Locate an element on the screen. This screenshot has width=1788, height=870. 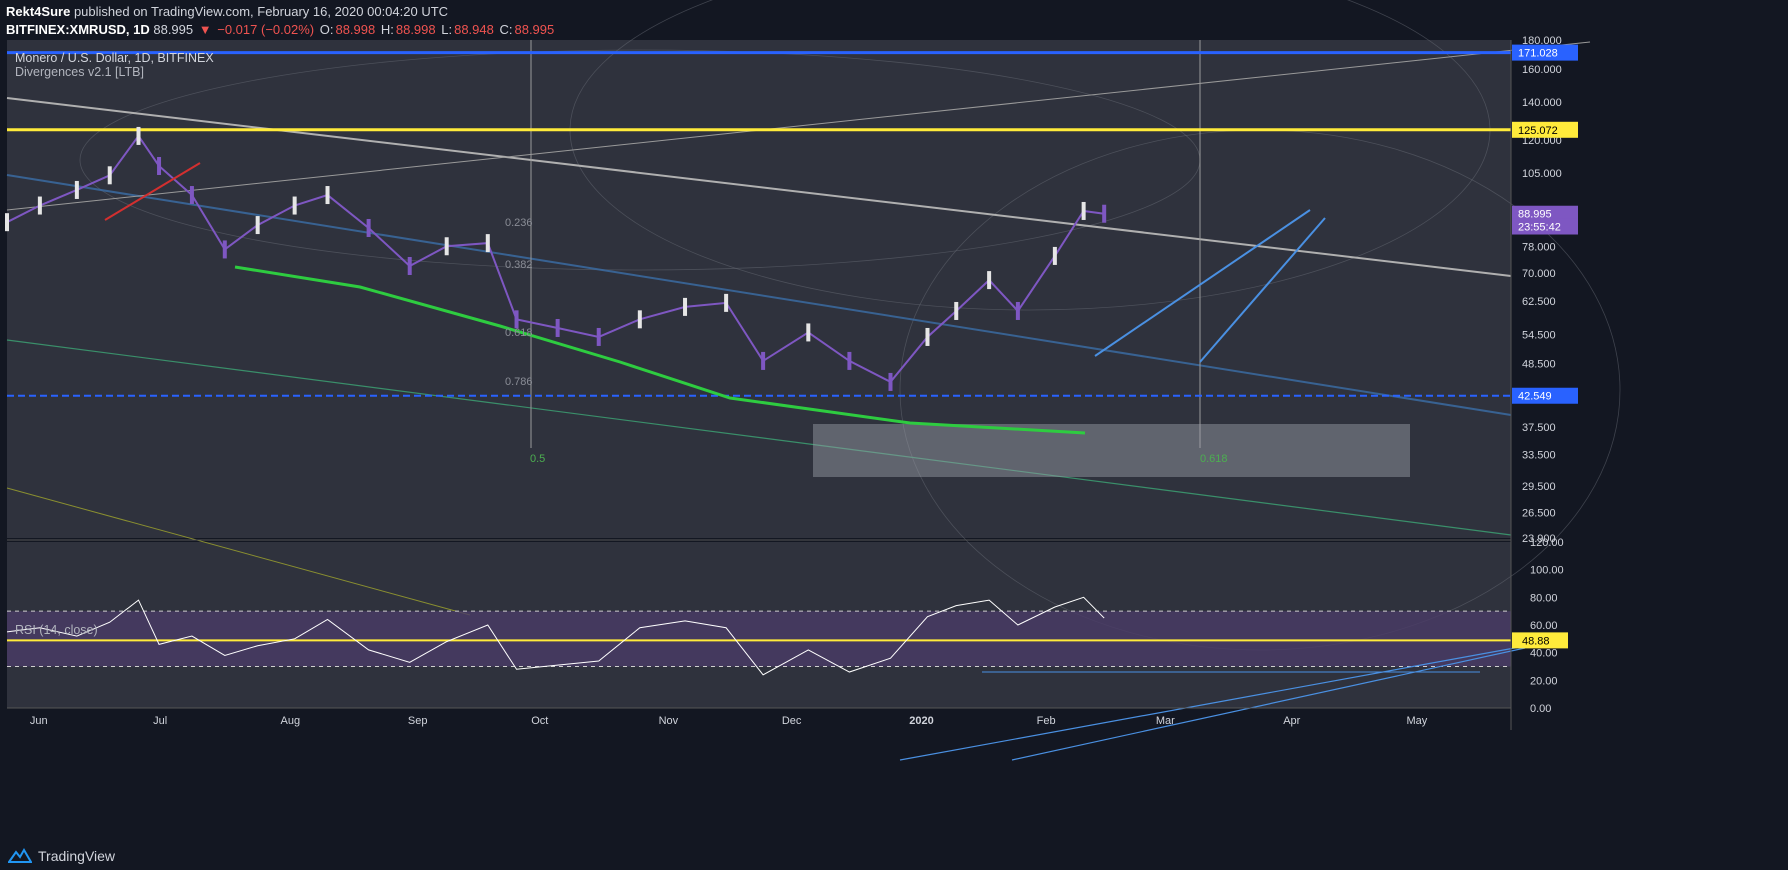
price-tick-label: 26.500 is located at coordinates (1539, 514).